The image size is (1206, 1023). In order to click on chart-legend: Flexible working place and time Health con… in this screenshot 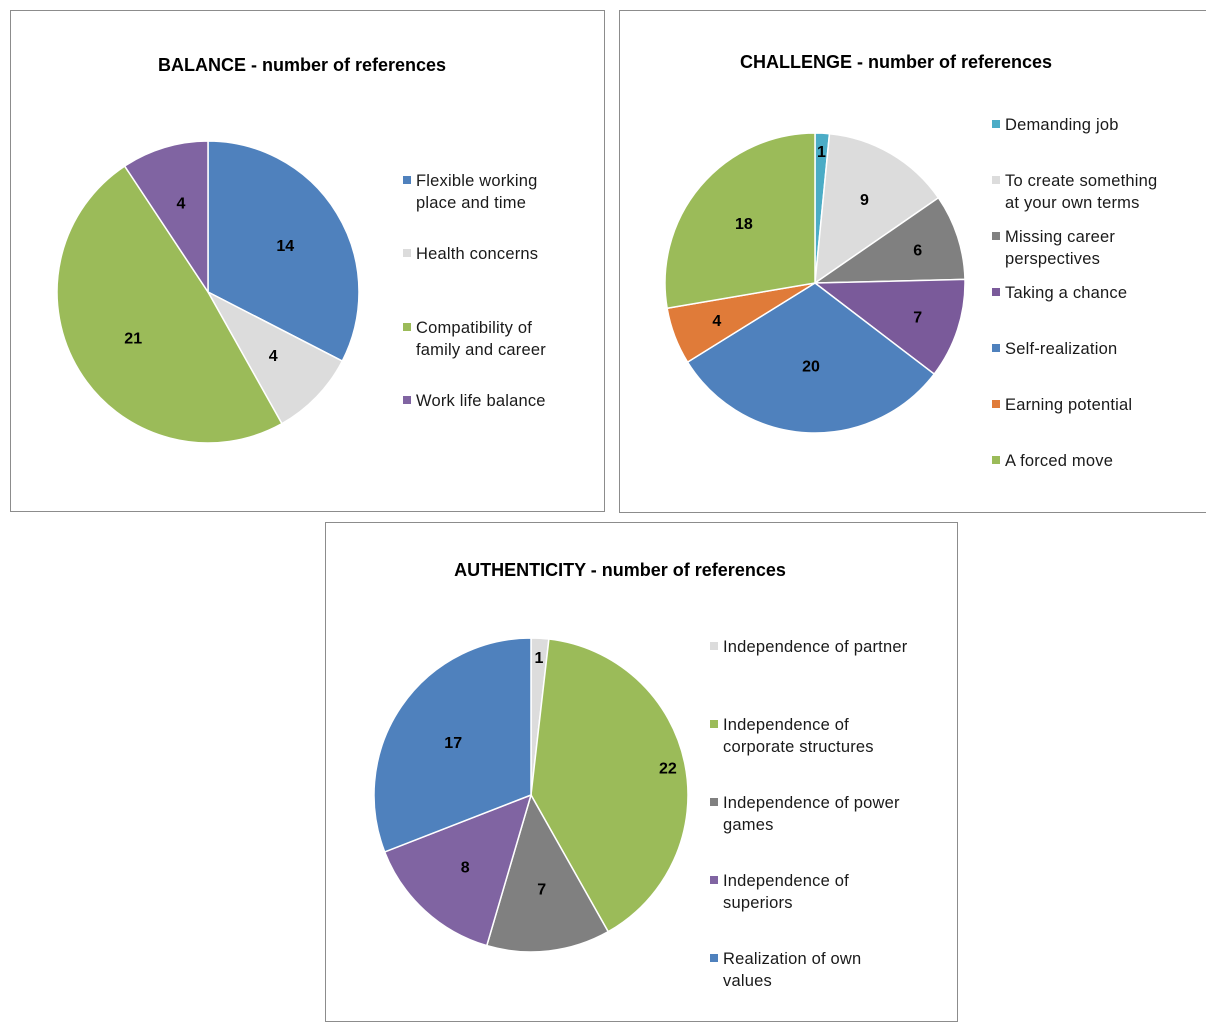, I will do `click(474, 291)`.